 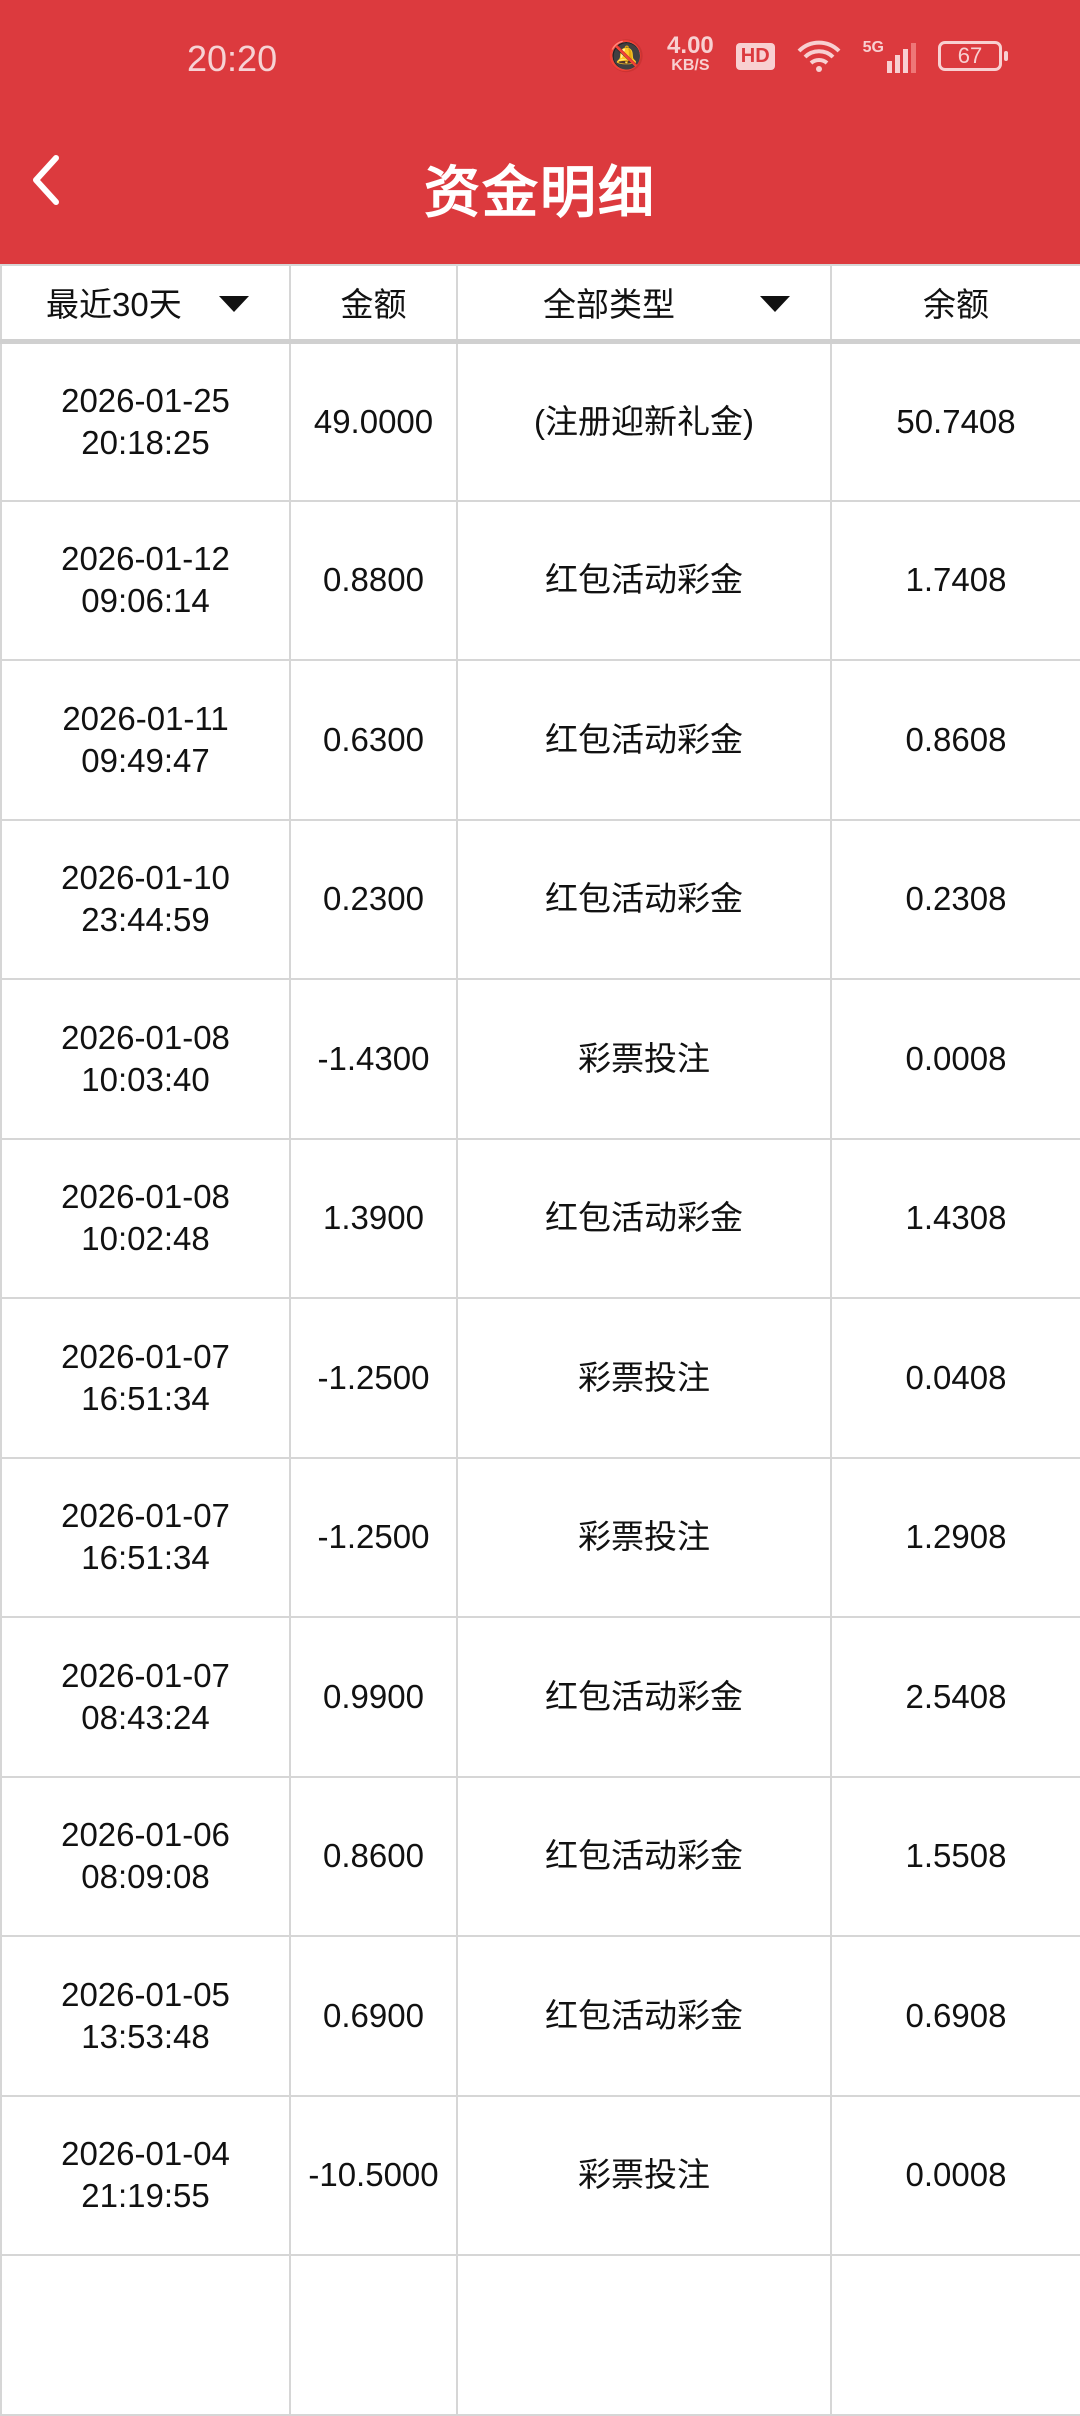 What do you see at coordinates (145, 601) in the screenshot?
I see `time: 09:06:14` at bounding box center [145, 601].